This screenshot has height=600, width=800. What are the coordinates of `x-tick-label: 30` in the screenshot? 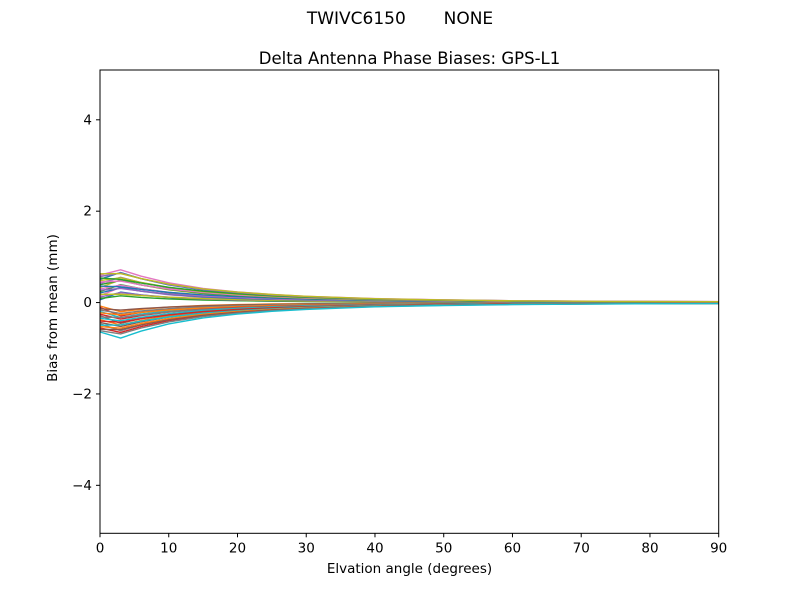 It's located at (306, 548).